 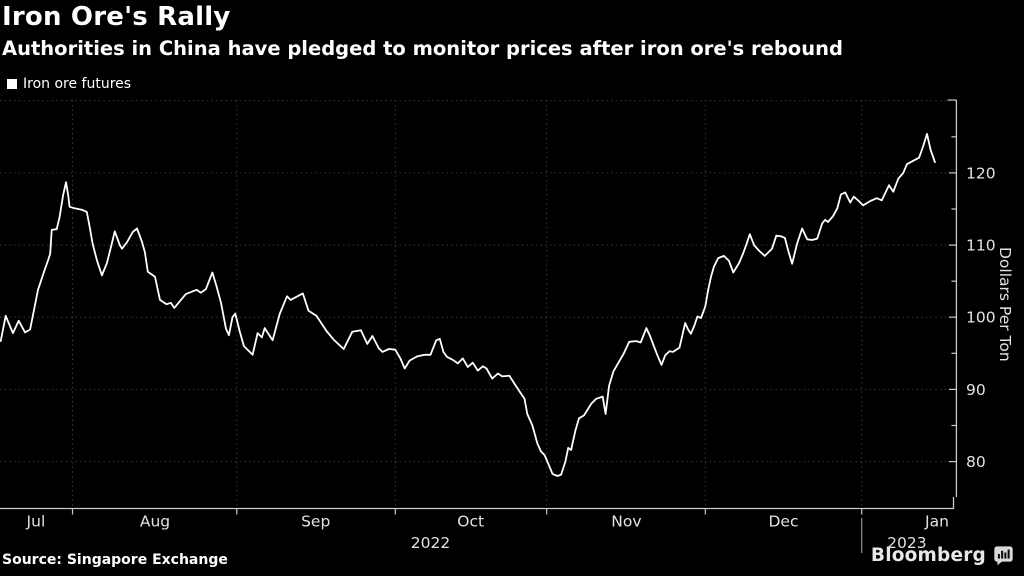 I want to click on legend-label: Iron ore futures, so click(x=77, y=84).